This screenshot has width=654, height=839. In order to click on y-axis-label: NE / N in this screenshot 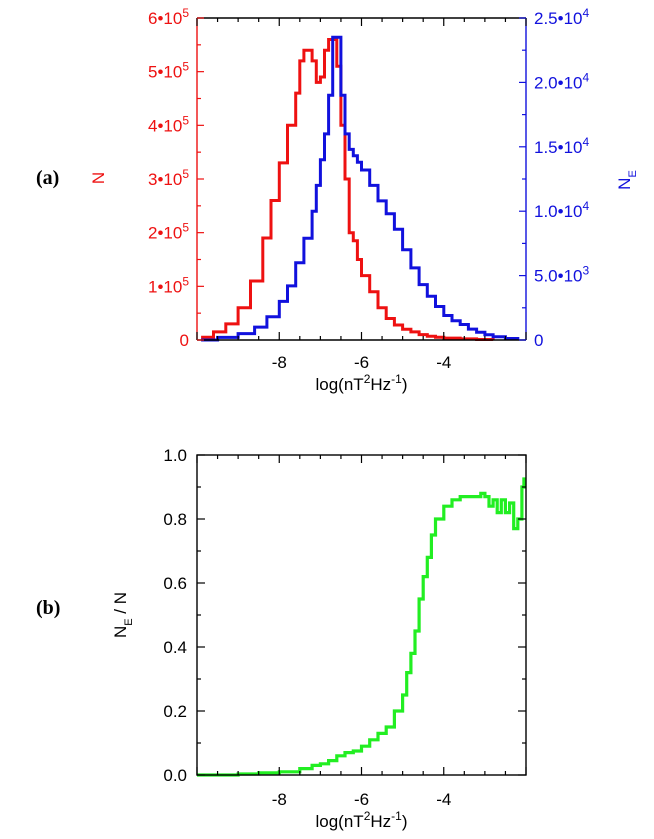, I will do `click(123, 615)`.